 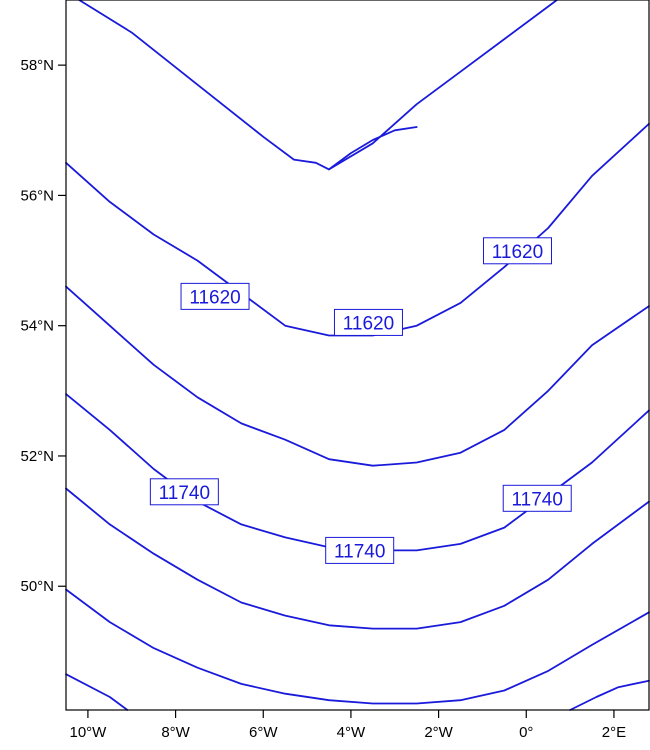 What do you see at coordinates (263, 732) in the screenshot?
I see `x-tick-label: 6°W` at bounding box center [263, 732].